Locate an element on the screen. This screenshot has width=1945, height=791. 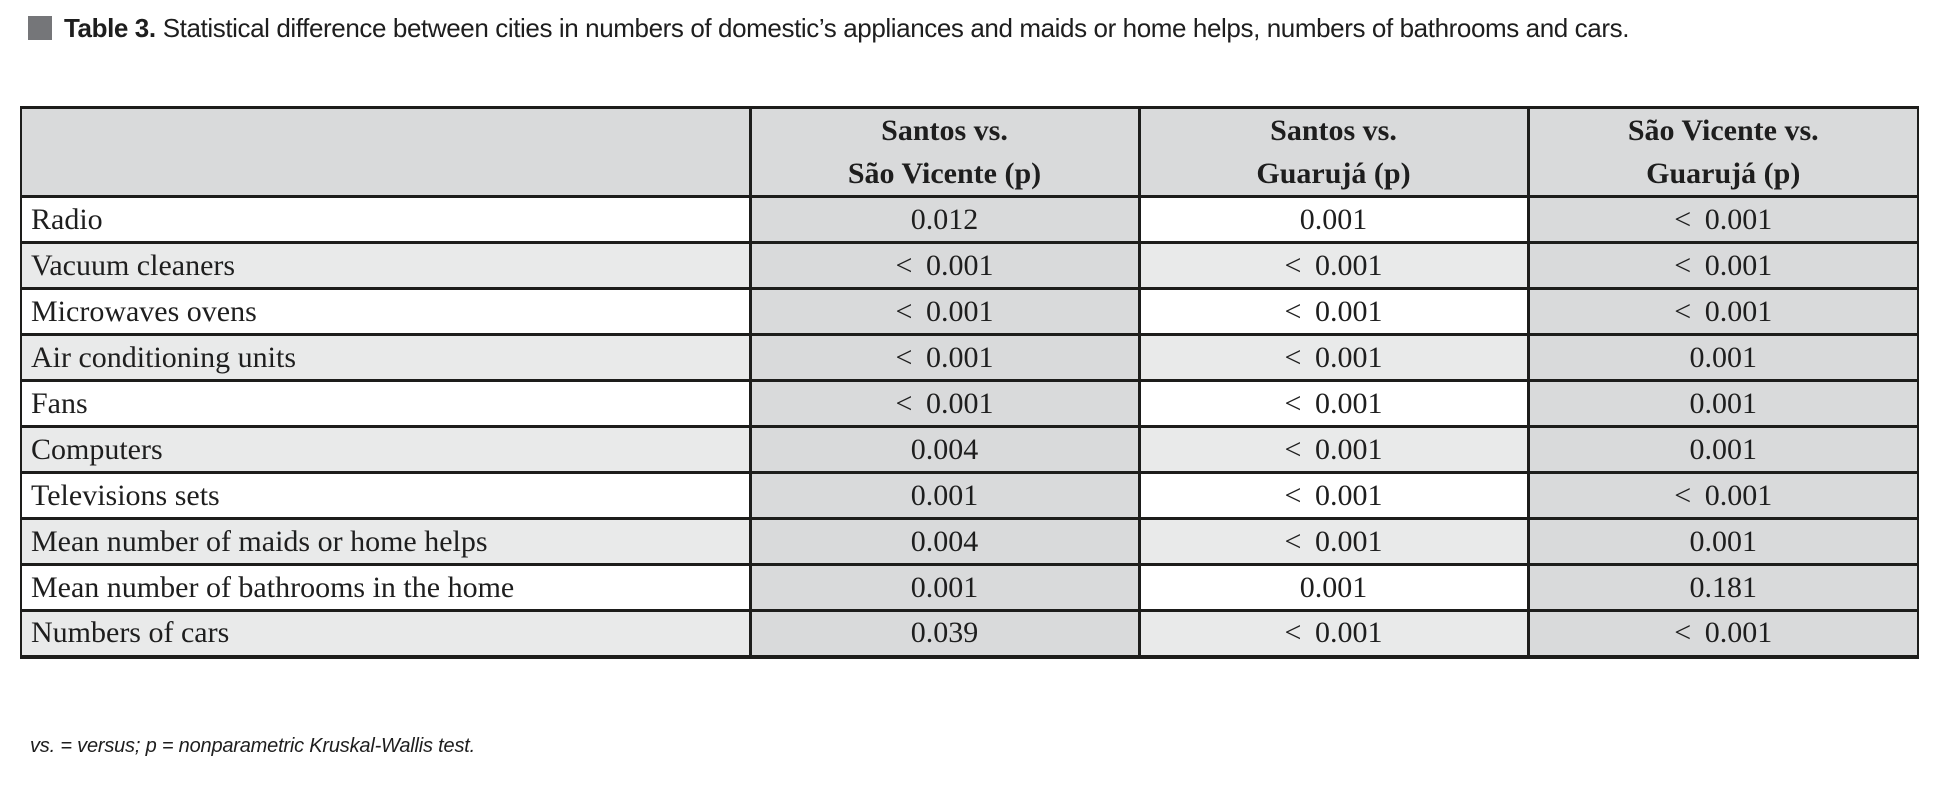
corner-cell is located at coordinates (386, 152).